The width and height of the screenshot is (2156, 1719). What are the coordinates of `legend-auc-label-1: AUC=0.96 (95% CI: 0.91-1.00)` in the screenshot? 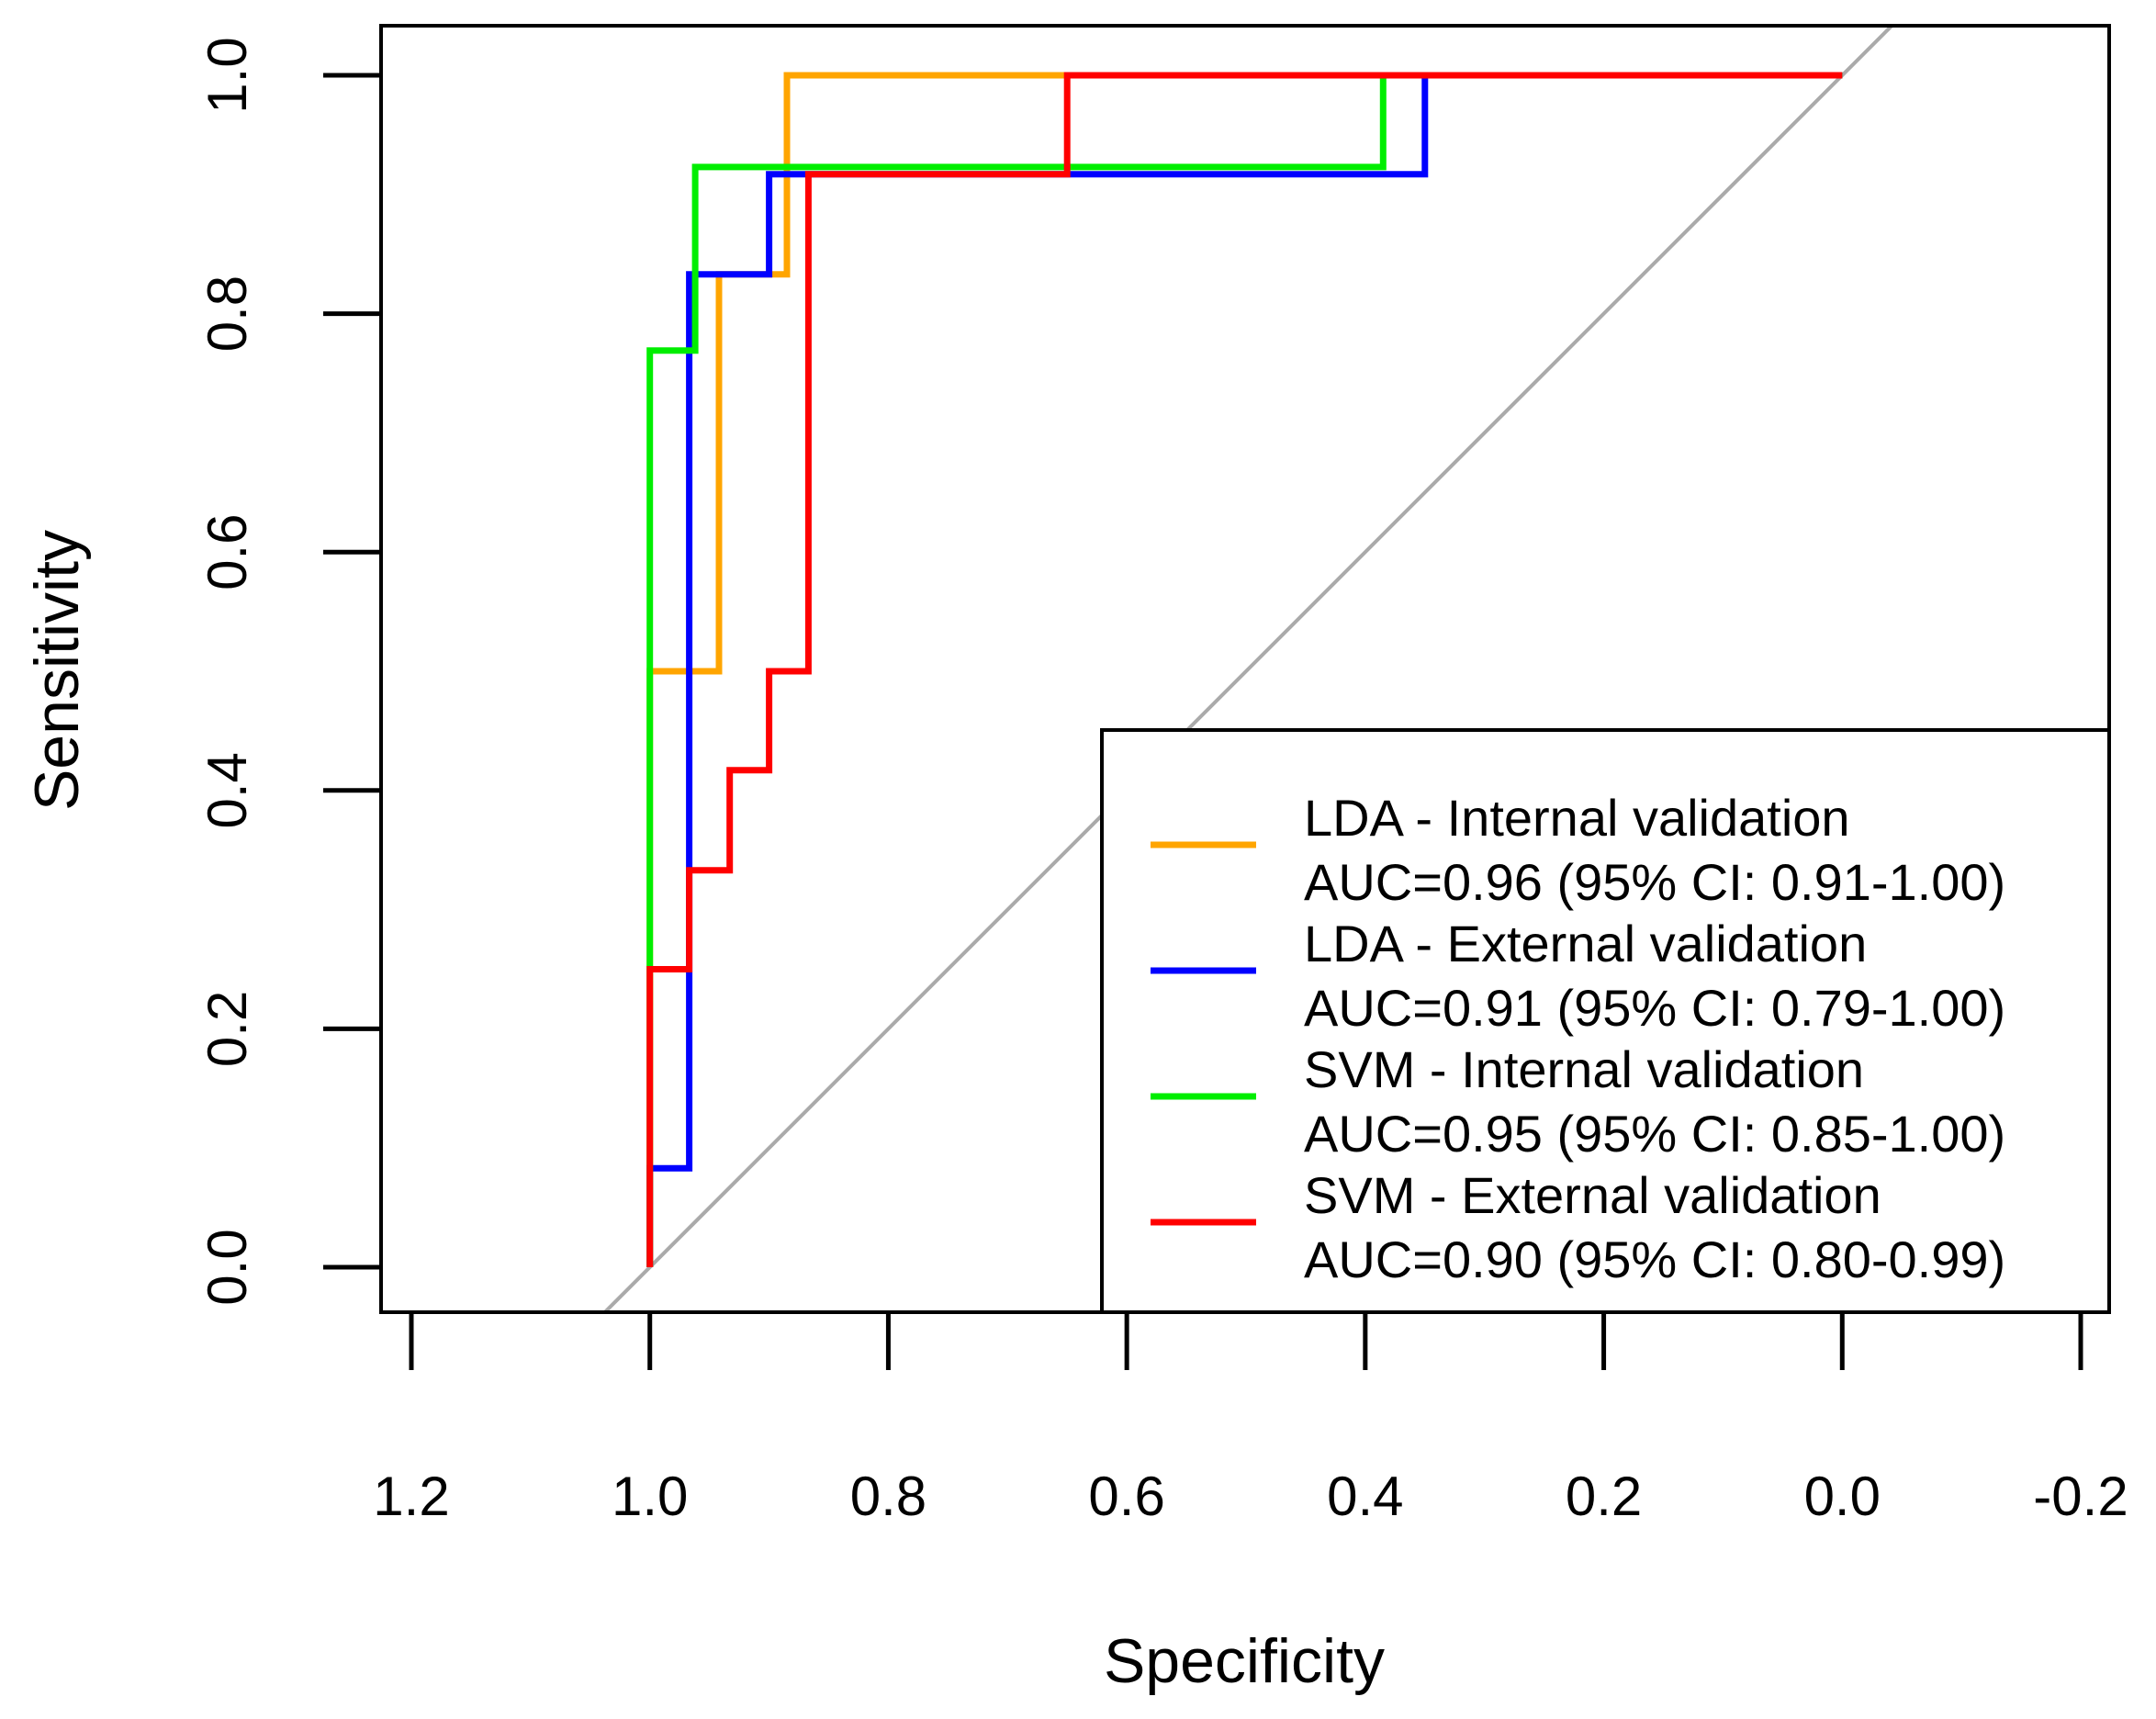 It's located at (1655, 882).